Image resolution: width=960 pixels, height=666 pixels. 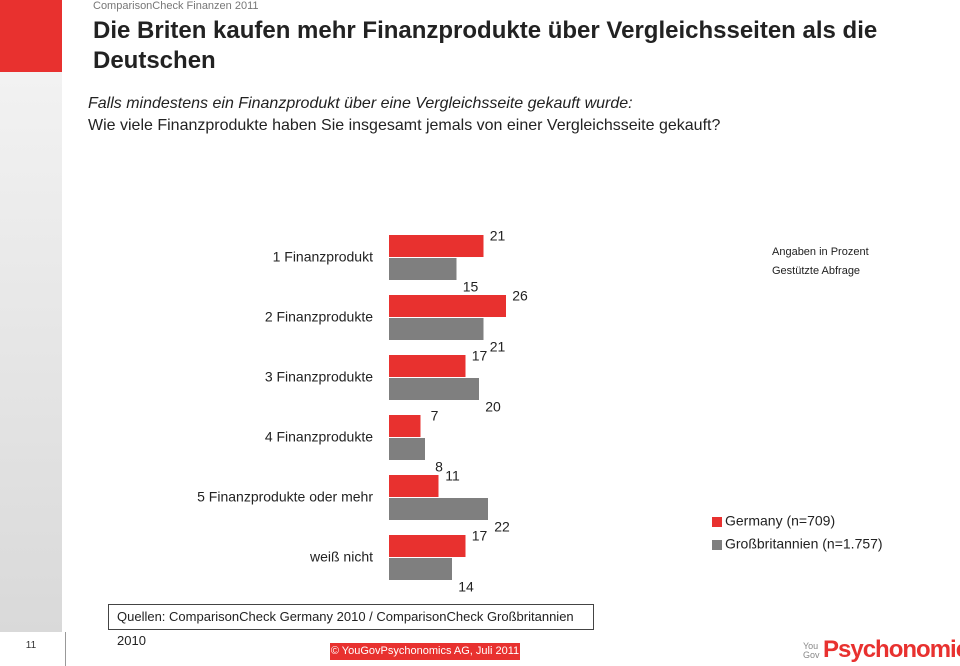 What do you see at coordinates (435, 416) in the screenshot?
I see `value-label: 7` at bounding box center [435, 416].